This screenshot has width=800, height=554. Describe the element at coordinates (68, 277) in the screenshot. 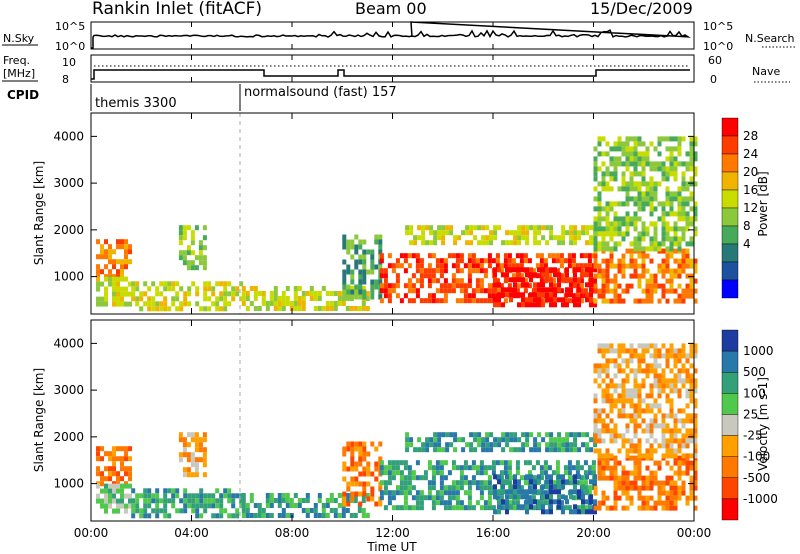

I see `y-tick-label: 1000` at that location.